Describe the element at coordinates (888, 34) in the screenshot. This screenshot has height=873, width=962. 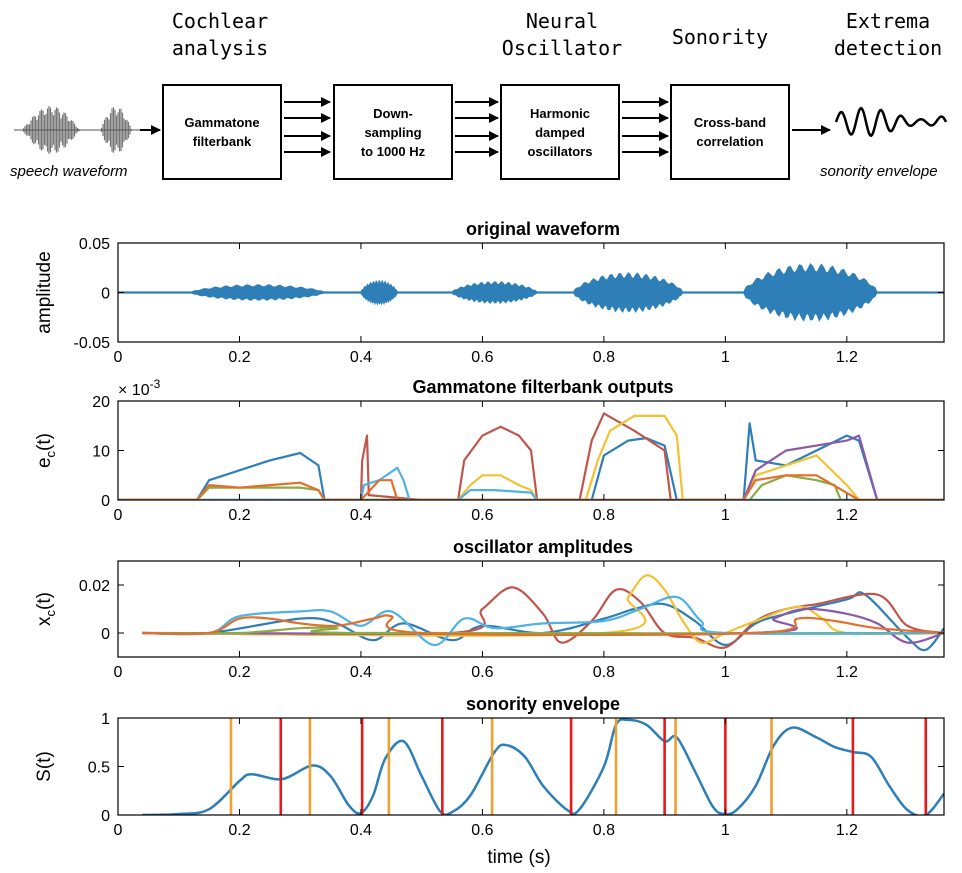
I see `stage-title-extrema: Extrema detection` at that location.